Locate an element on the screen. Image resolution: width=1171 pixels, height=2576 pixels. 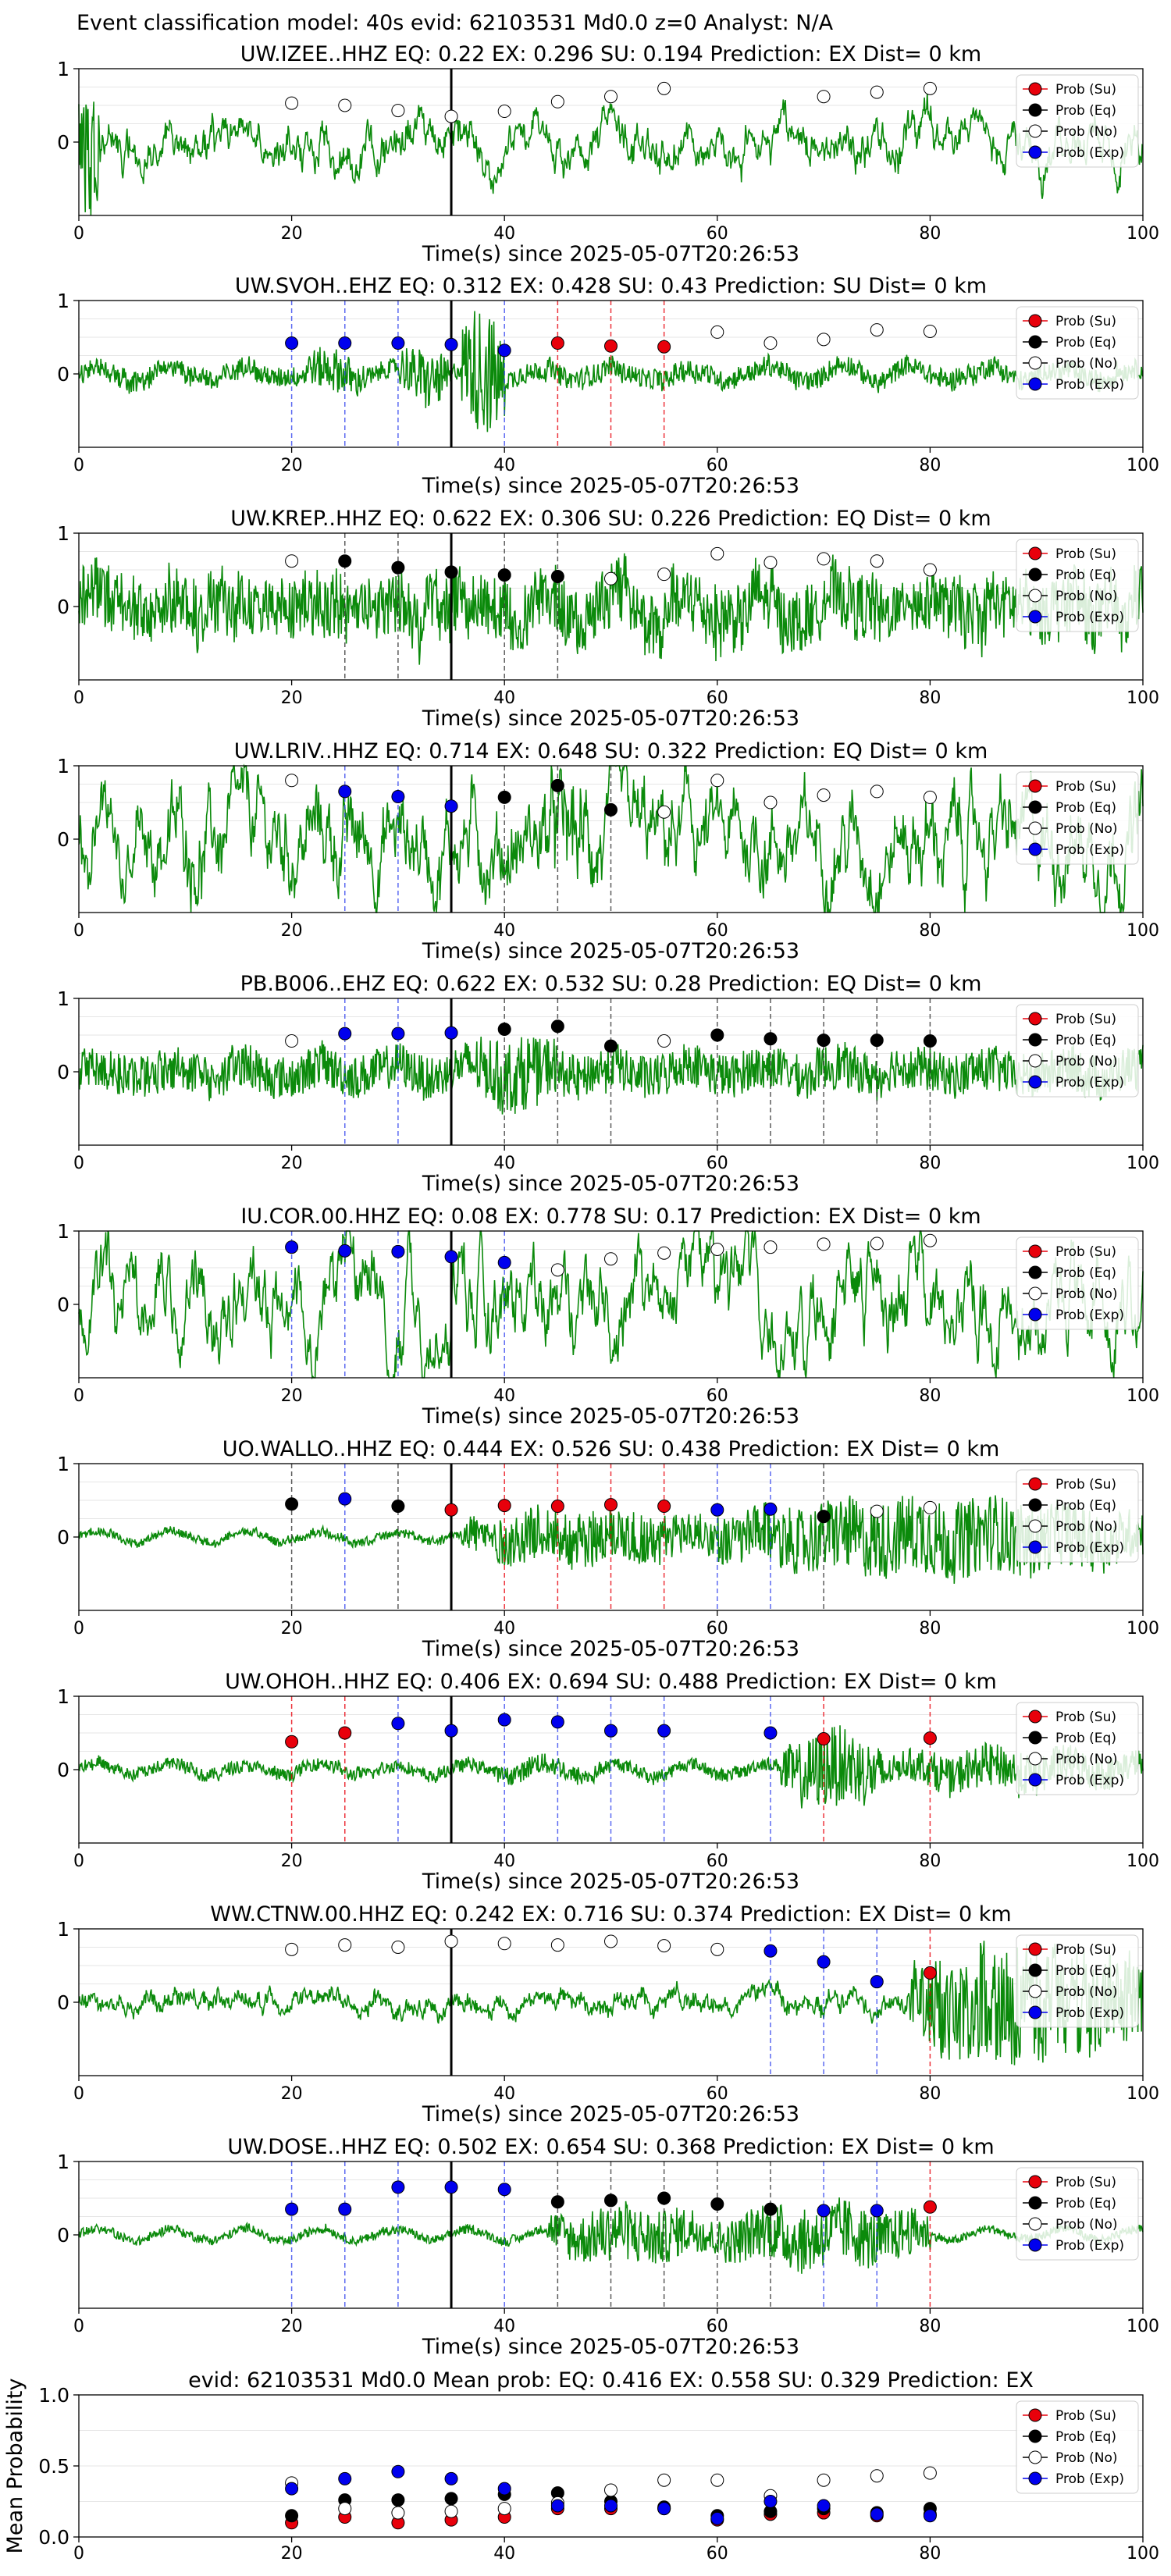
x-axis-label: Time(s) since 2025-05-07T20:26:53 is located at coordinates (610, 1882).